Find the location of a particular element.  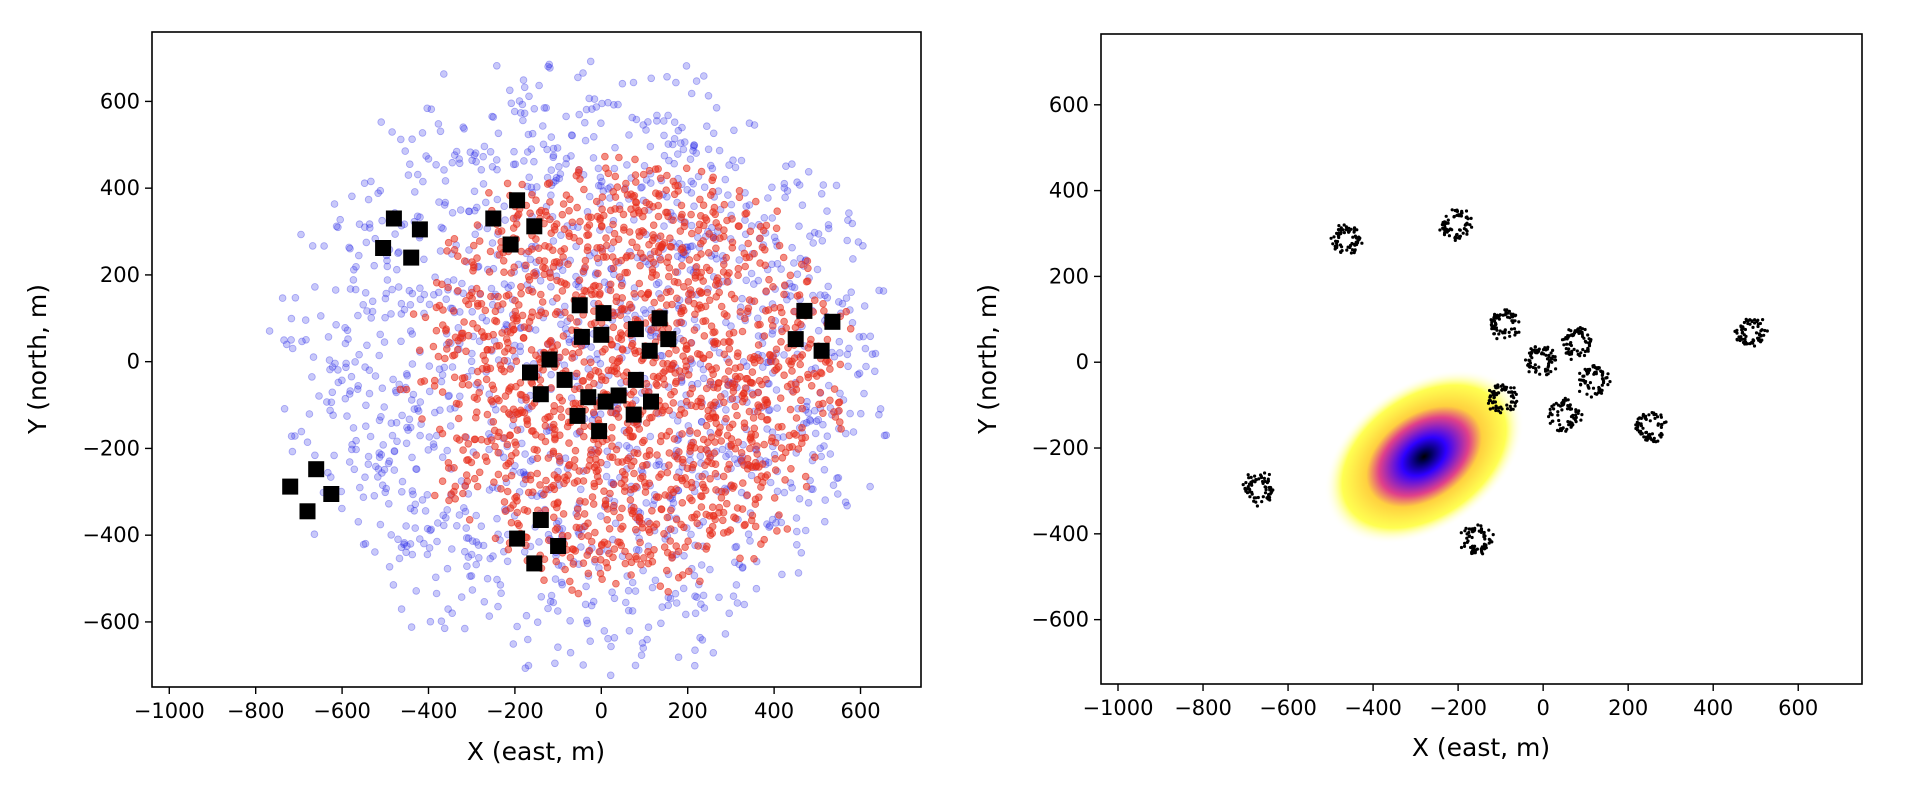

right-y-tick-label: 200 is located at coordinates (1069, 276).